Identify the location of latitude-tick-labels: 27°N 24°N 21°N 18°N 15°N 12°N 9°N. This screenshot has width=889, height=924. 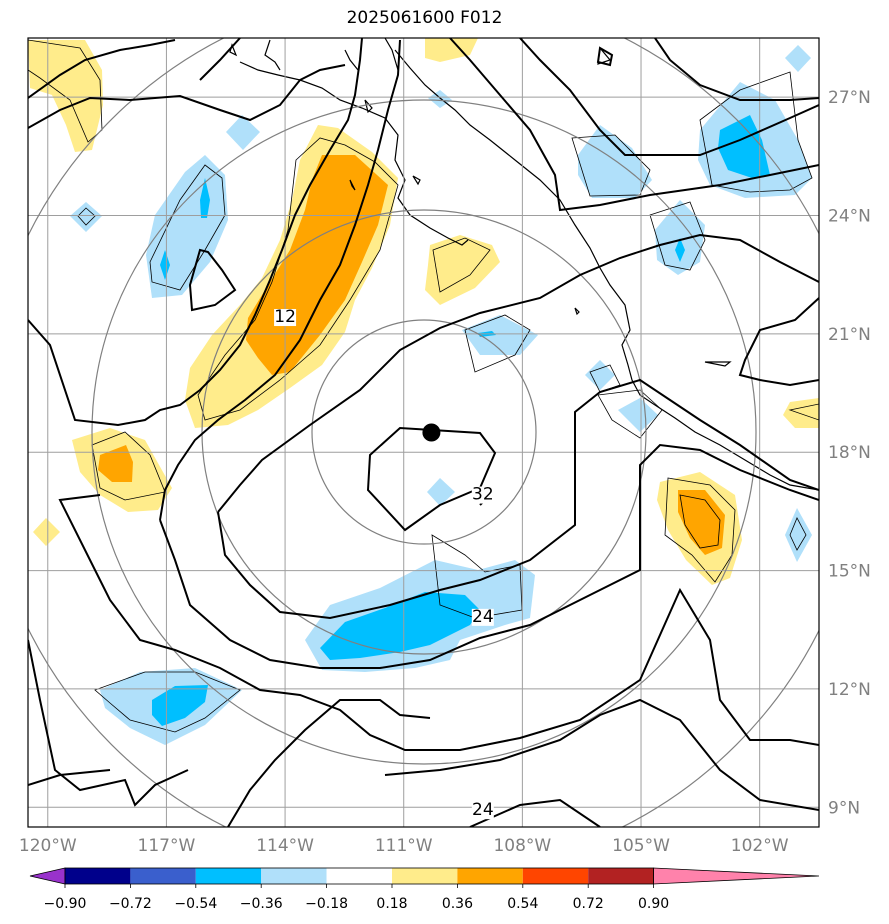
(849, 453).